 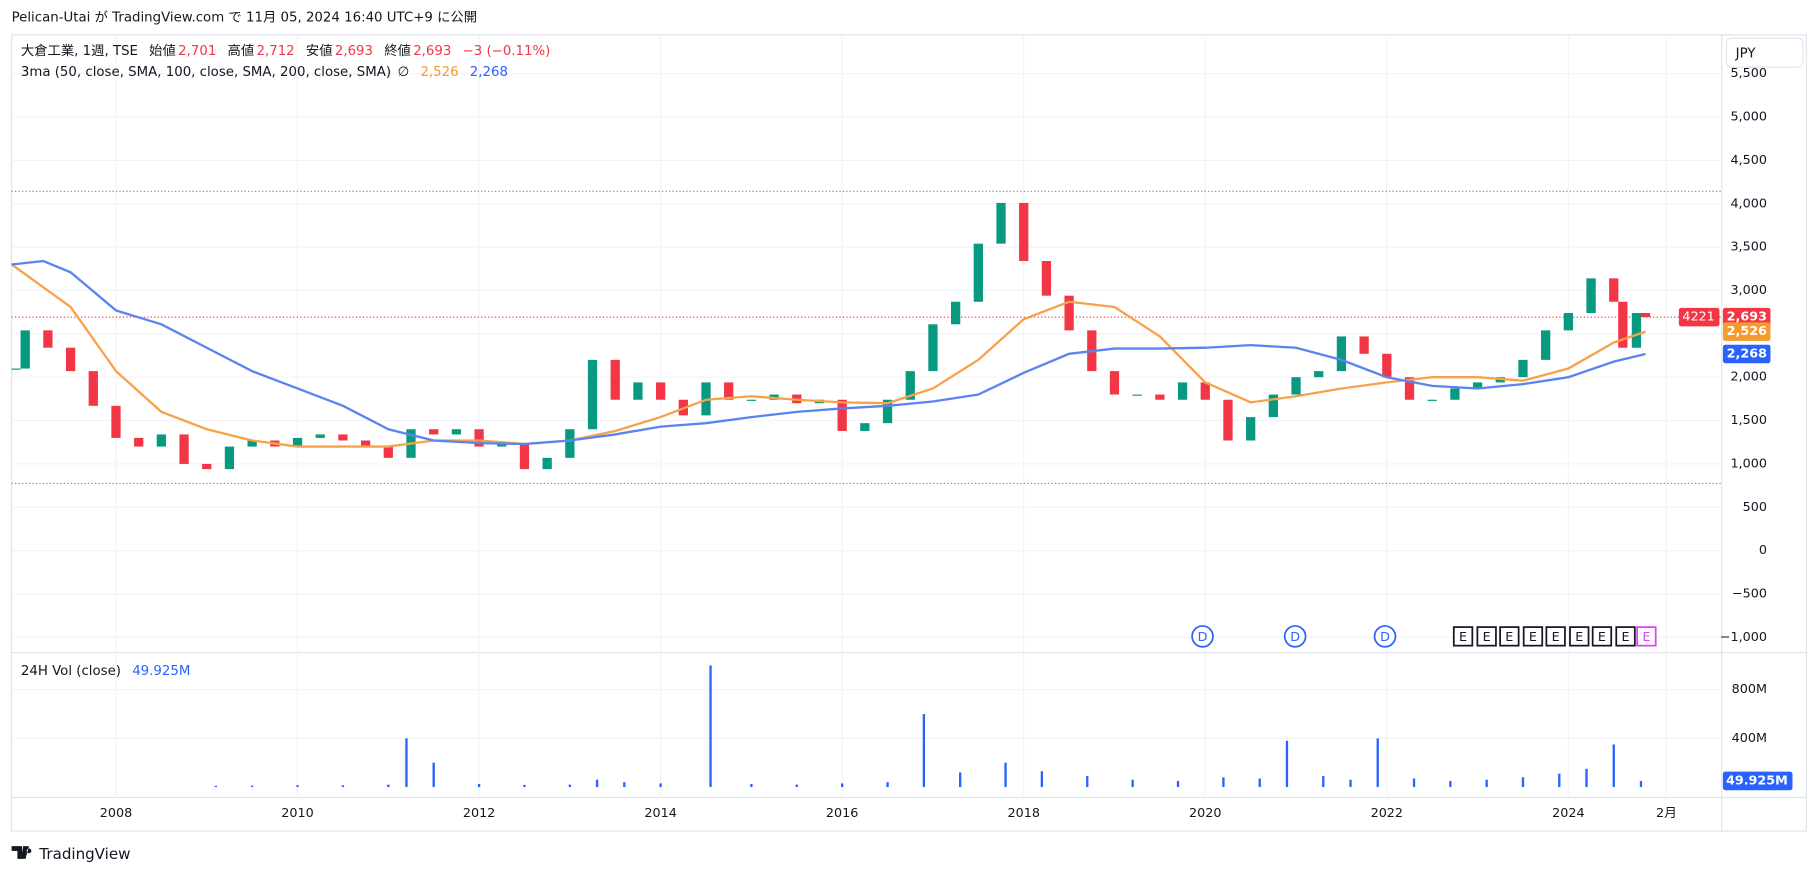 I want to click on y-tick-label: −500, so click(x=1749, y=593).